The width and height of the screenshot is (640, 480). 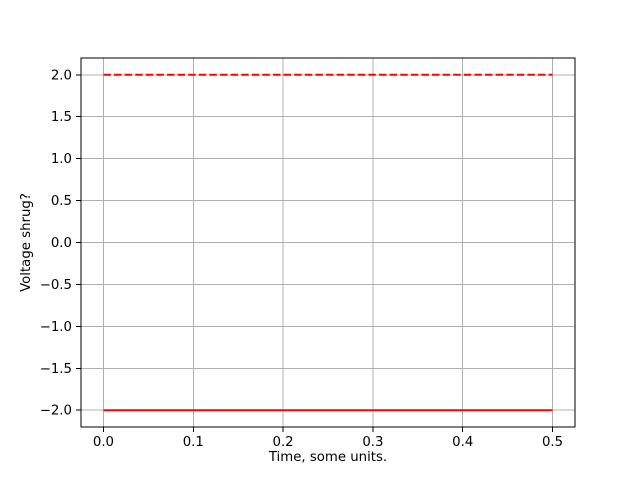 I want to click on x-tick-label: 0.4, so click(x=462, y=442).